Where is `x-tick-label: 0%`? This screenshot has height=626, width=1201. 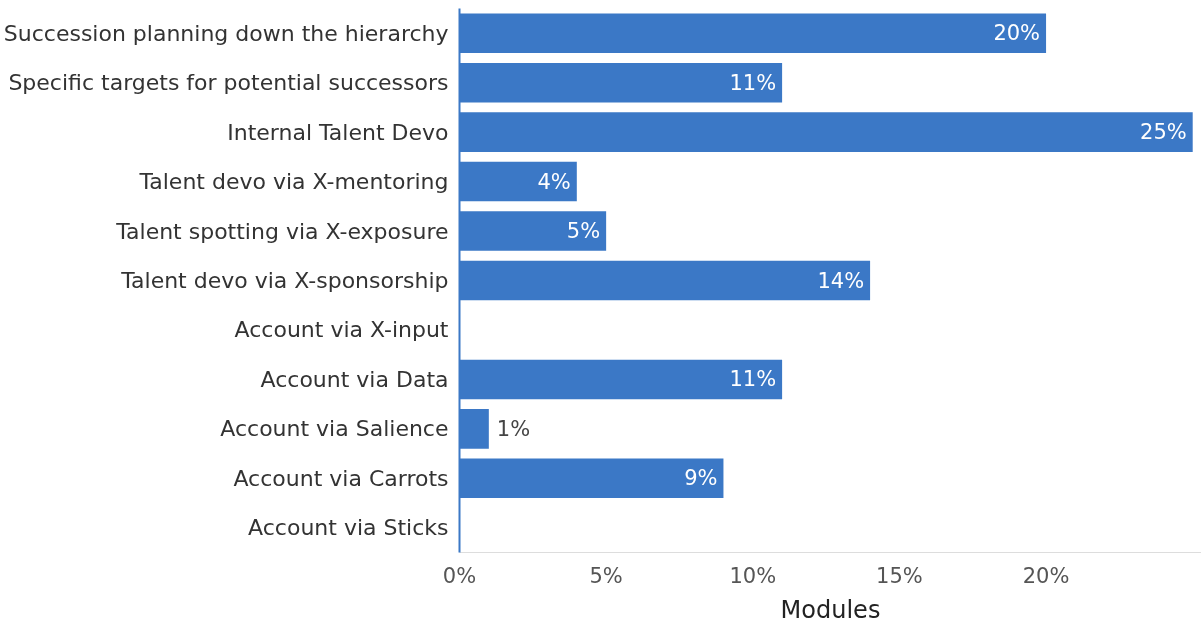 x-tick-label: 0% is located at coordinates (459, 575).